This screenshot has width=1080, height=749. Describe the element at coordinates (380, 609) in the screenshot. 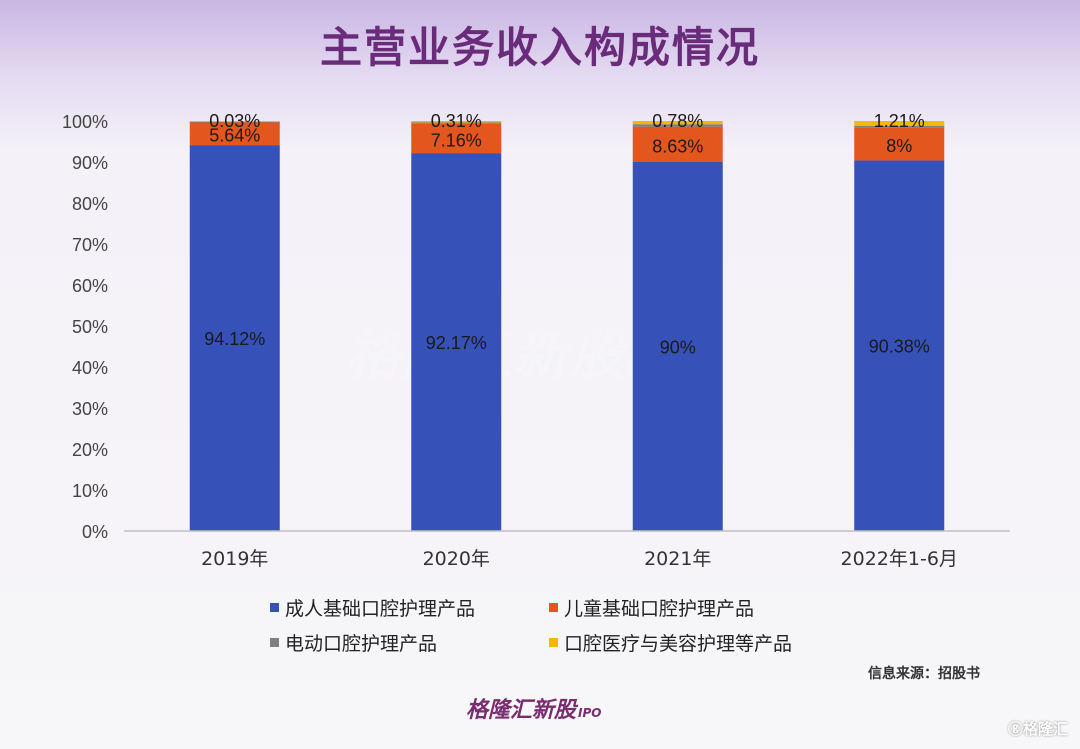

I see `legend-label: 成人基础口腔护理产品` at that location.